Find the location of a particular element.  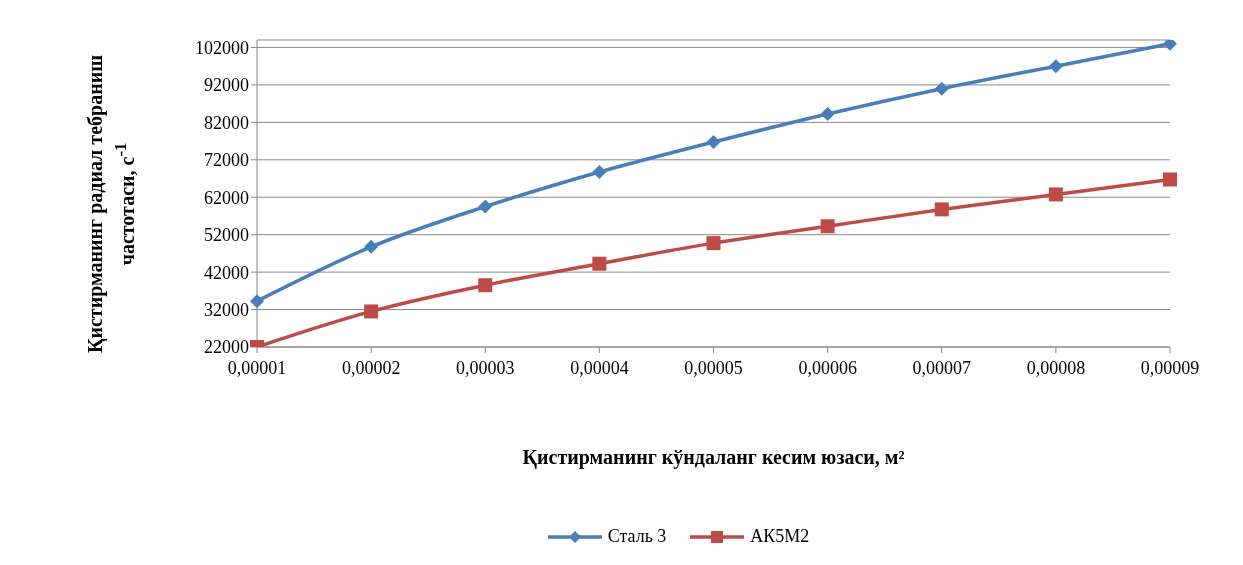

x-tick-label: 0,00008 is located at coordinates (1056, 367).